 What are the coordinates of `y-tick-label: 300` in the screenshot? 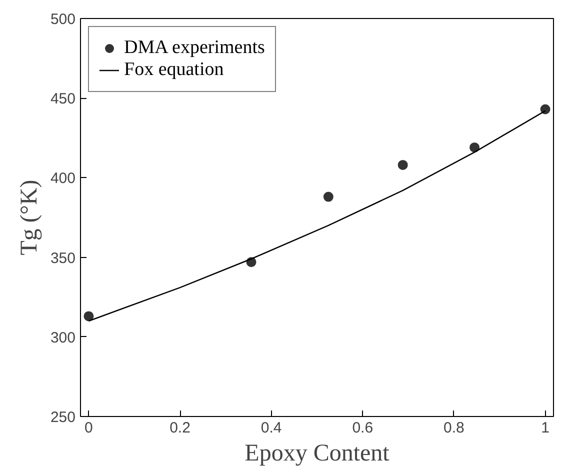 It's located at (63, 337).